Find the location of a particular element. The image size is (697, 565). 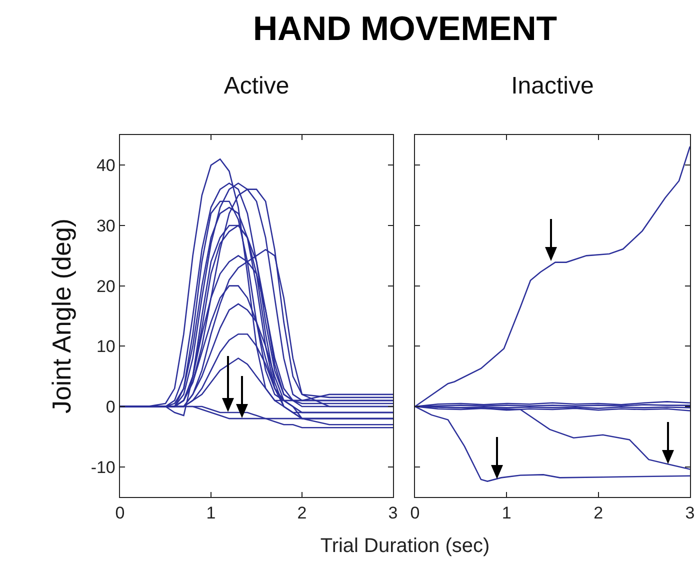

x-tick-label: 0 is located at coordinates (415, 513).